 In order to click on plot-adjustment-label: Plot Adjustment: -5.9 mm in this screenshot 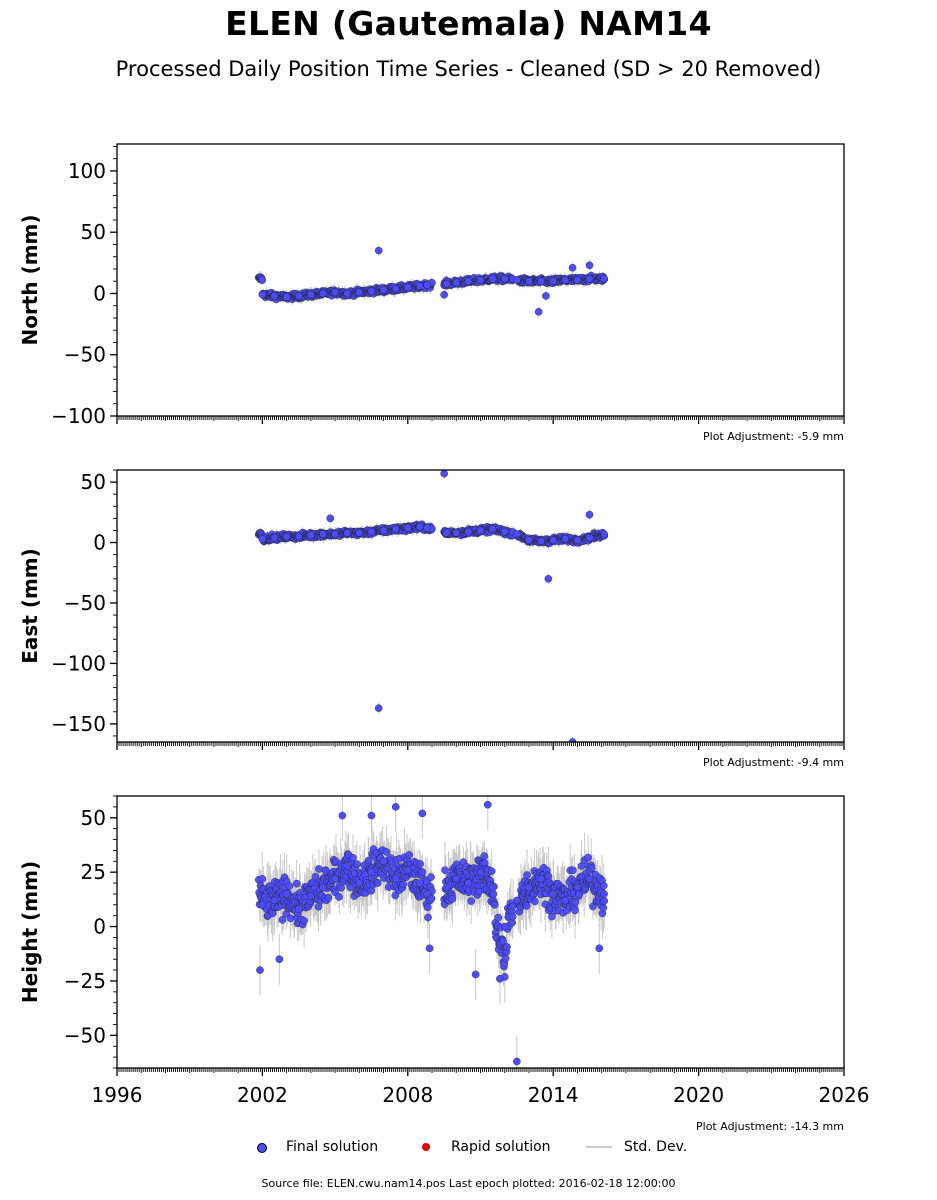, I will do `click(773, 436)`.